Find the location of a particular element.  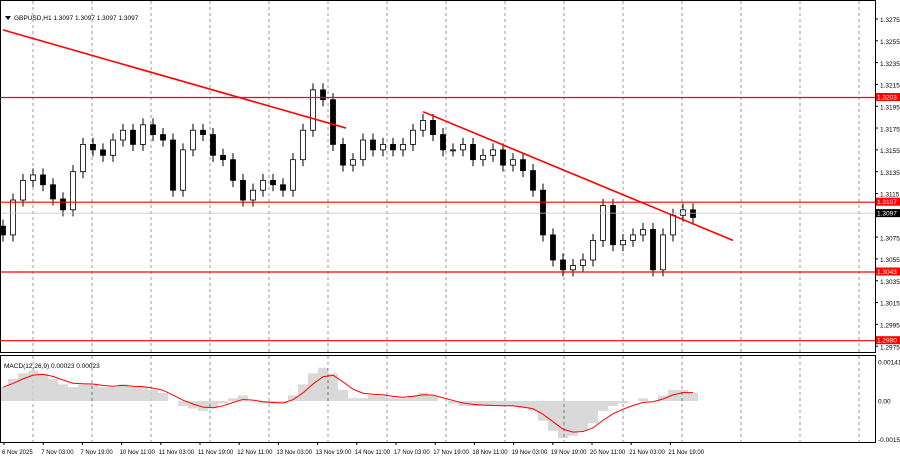

x-tick-label: 14 Nov 11:00 is located at coordinates (373, 453).